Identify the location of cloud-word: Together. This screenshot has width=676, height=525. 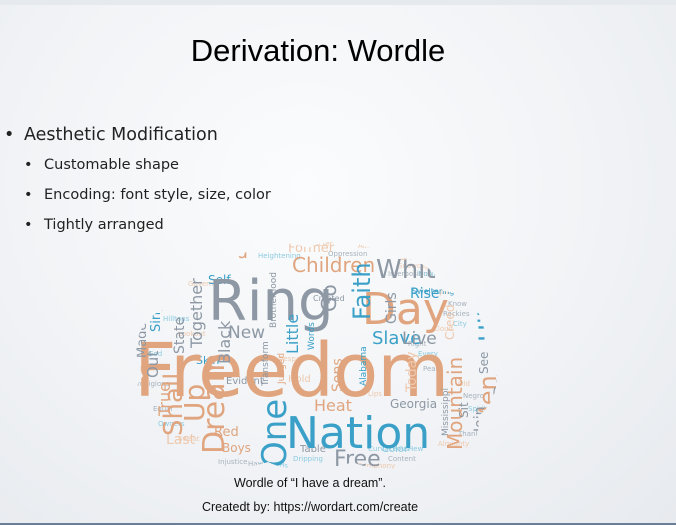
(196, 313).